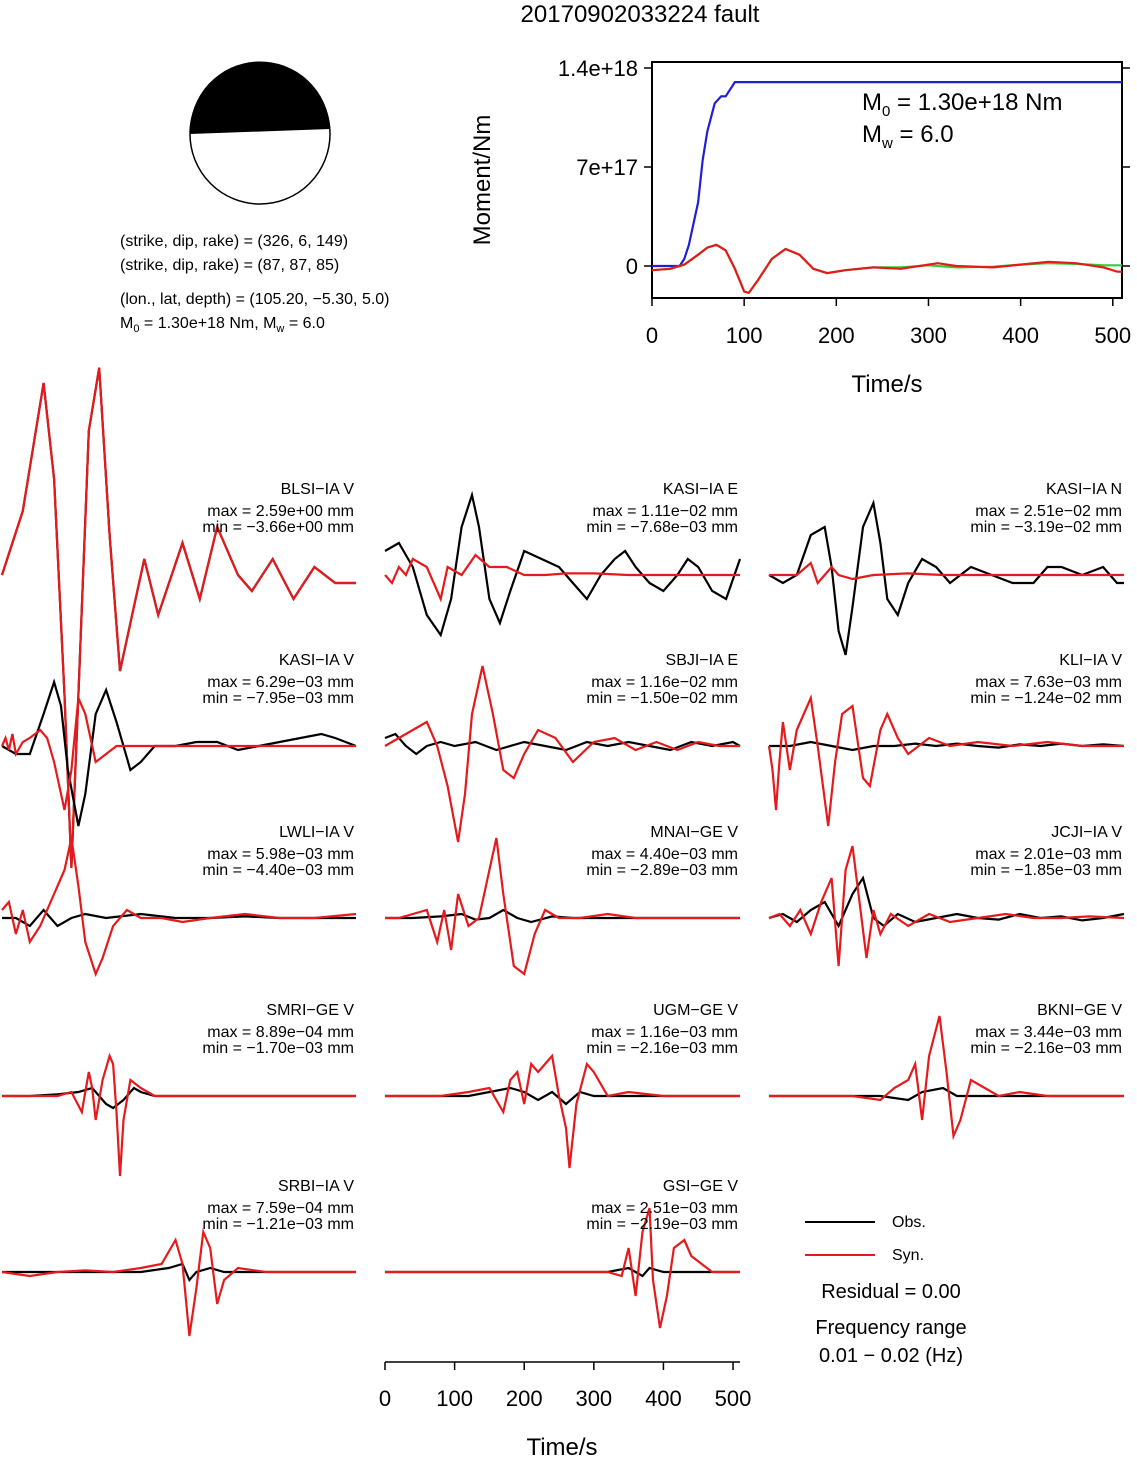  What do you see at coordinates (278, 1224) in the screenshot?
I see `station-min: min = −1.21e−03 mm` at bounding box center [278, 1224].